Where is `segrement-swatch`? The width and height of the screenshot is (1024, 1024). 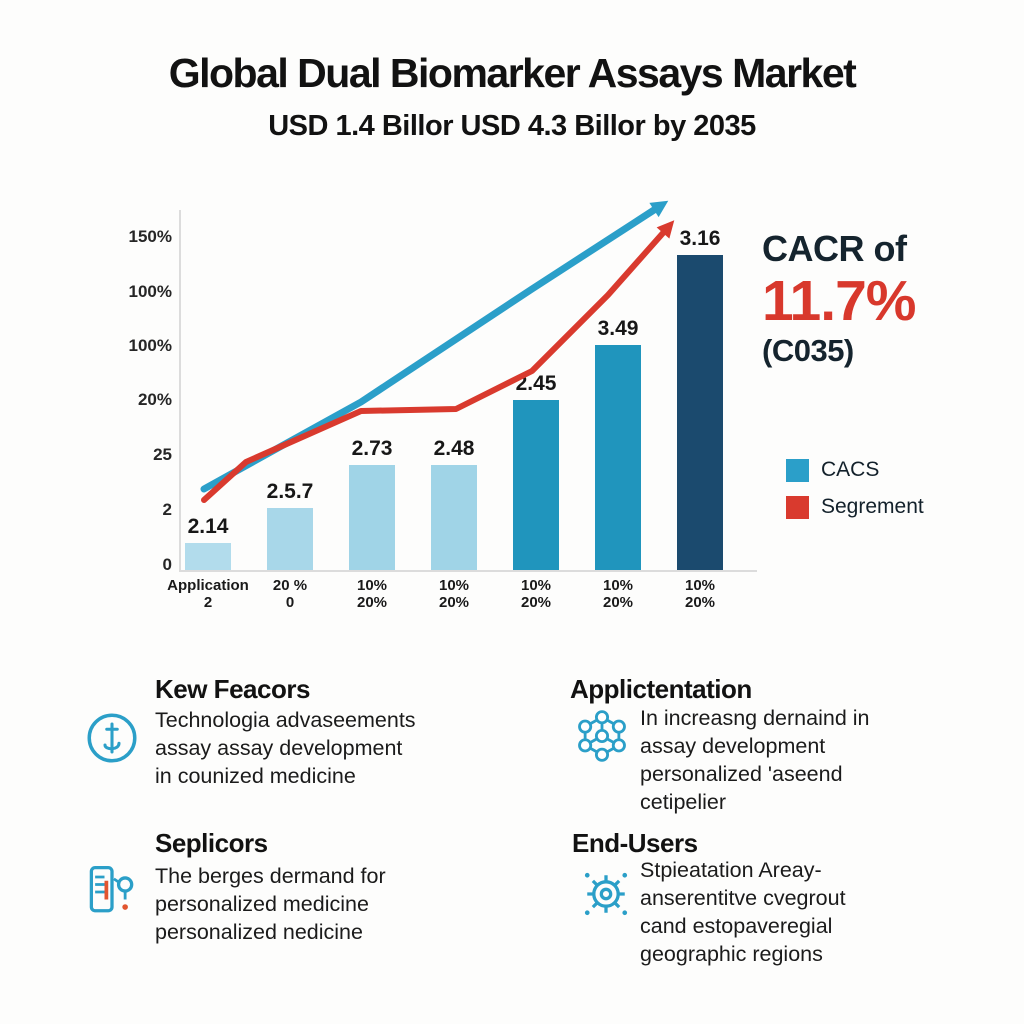 segrement-swatch is located at coordinates (797, 507).